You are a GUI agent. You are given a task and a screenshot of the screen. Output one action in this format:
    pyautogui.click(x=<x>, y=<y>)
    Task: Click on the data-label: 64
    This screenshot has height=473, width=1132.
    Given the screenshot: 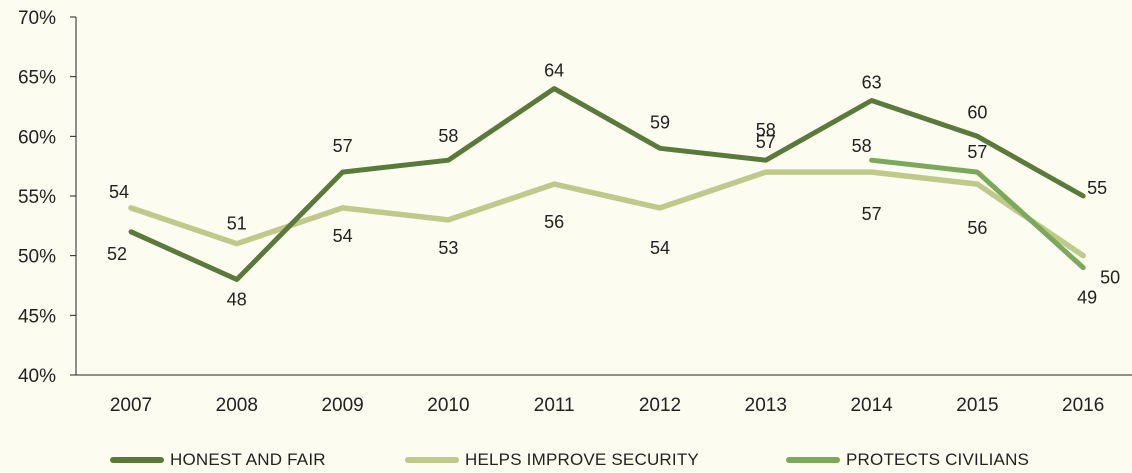 What is the action you would take?
    pyautogui.click(x=554, y=71)
    